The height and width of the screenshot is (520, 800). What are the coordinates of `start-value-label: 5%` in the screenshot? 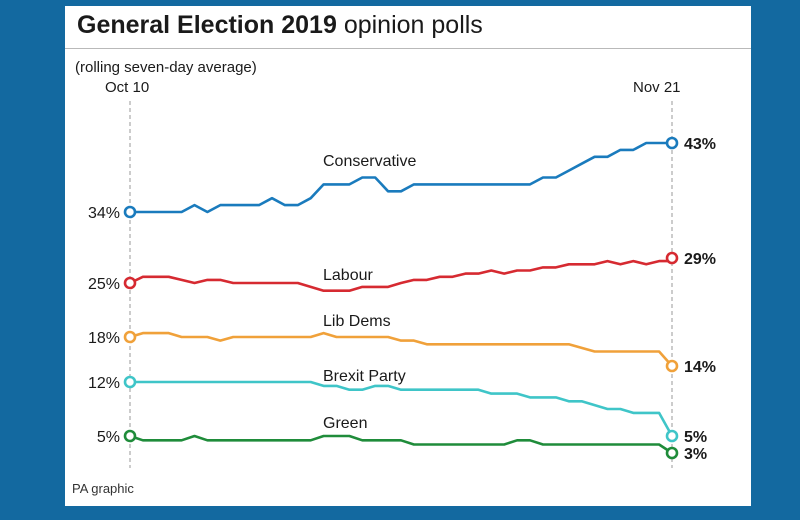 It's located at (108, 437).